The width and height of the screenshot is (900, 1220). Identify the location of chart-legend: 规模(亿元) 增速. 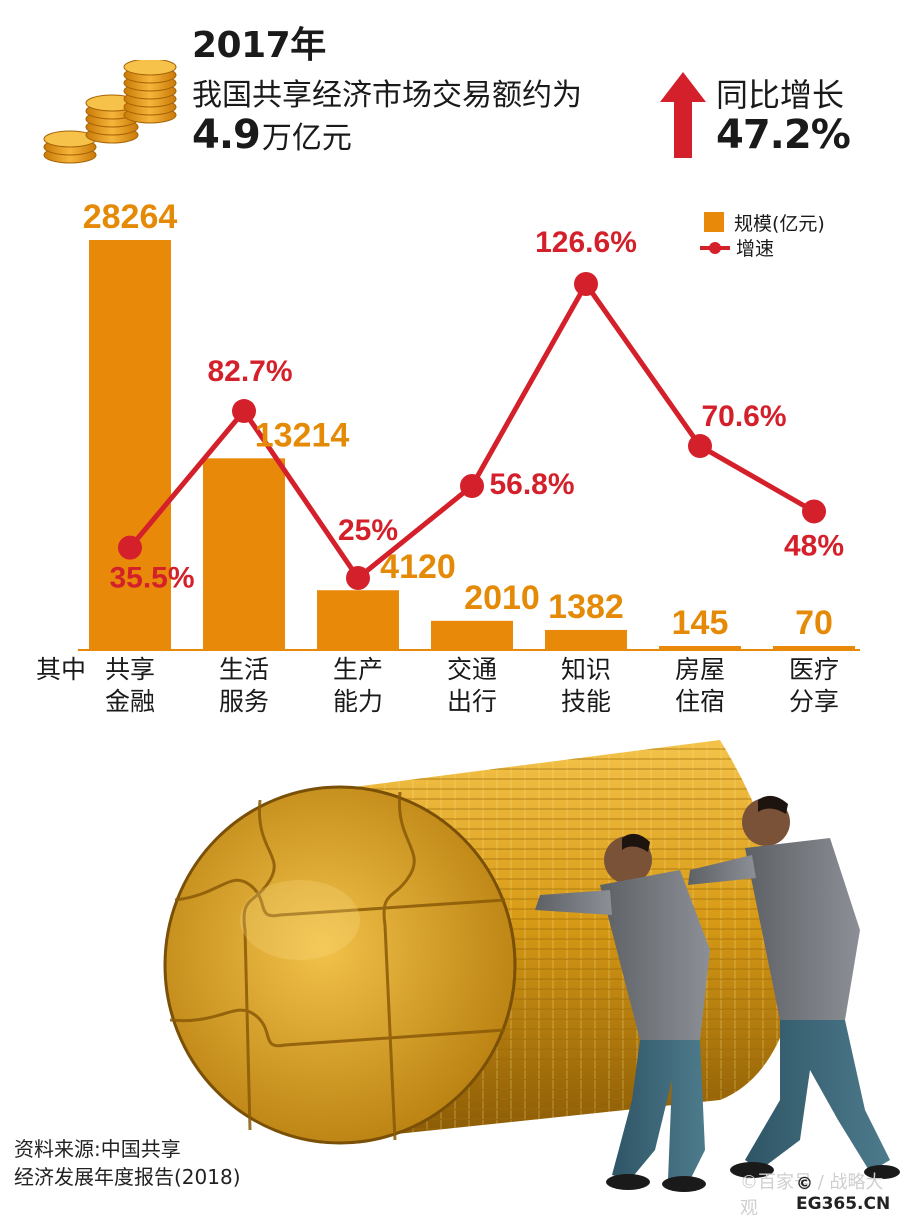
(762, 236).